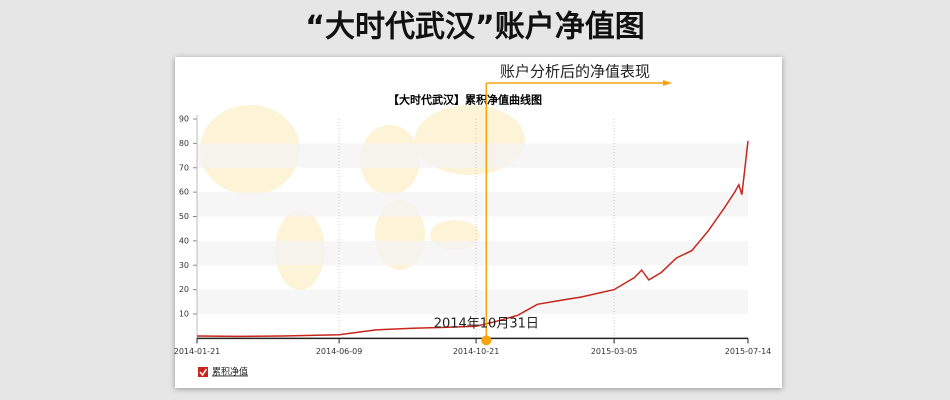 Image resolution: width=950 pixels, height=400 pixels. I want to click on y-tick-label: 40, so click(184, 240).